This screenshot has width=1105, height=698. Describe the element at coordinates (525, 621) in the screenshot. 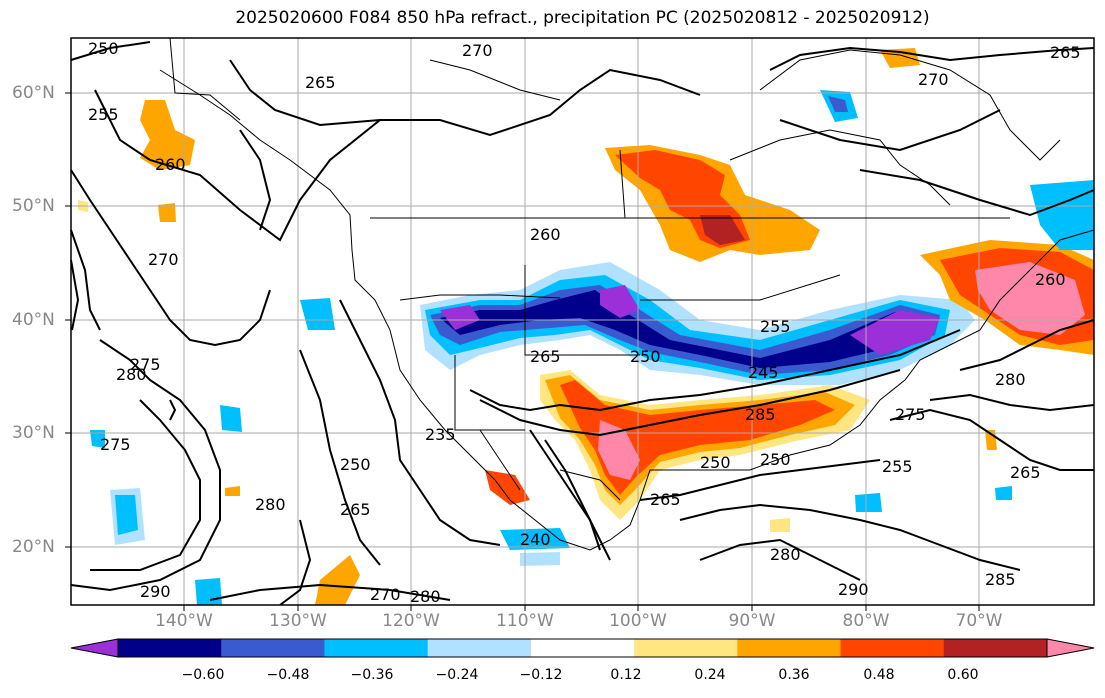

I see `lon-label: 110°W` at that location.